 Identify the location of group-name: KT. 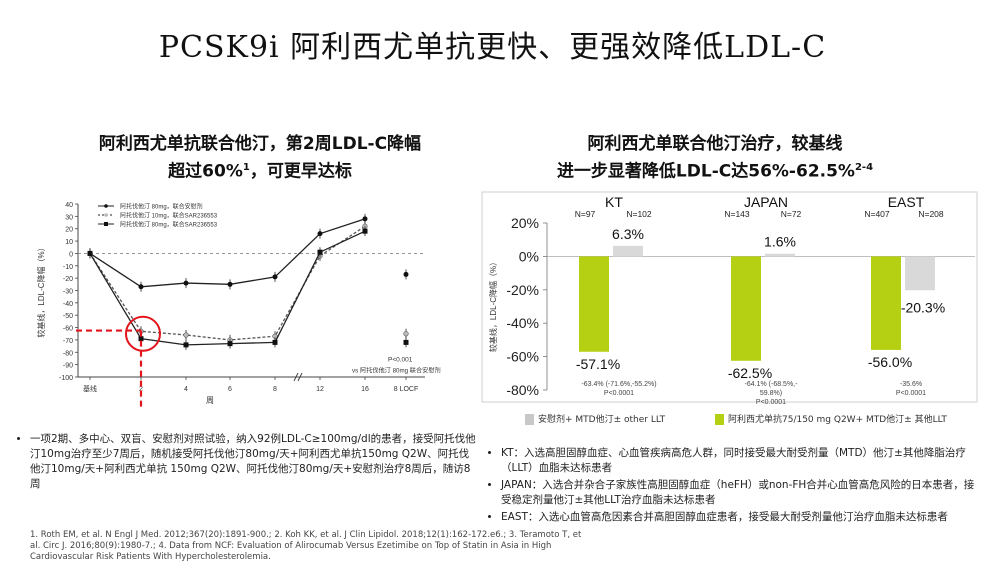
(614, 202).